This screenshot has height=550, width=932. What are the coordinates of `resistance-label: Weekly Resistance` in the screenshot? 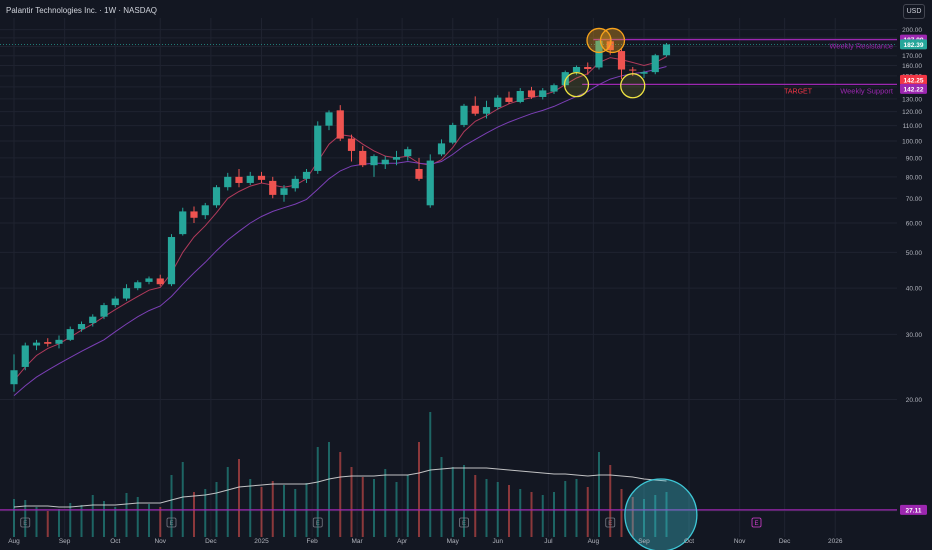 It's located at (861, 46).